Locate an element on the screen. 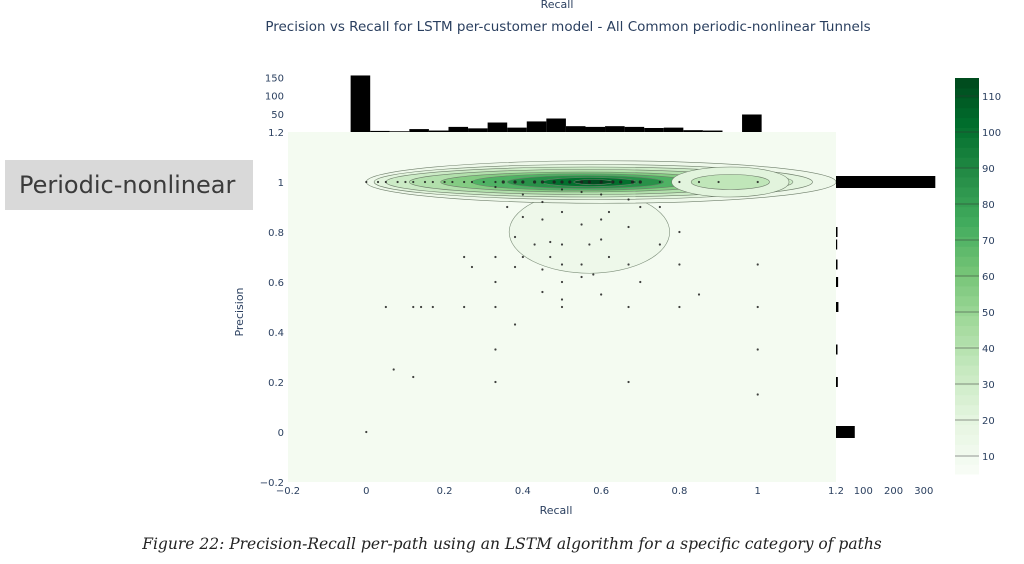 The image size is (1024, 564). colorbar-tick-label: 30 is located at coordinates (988, 385).